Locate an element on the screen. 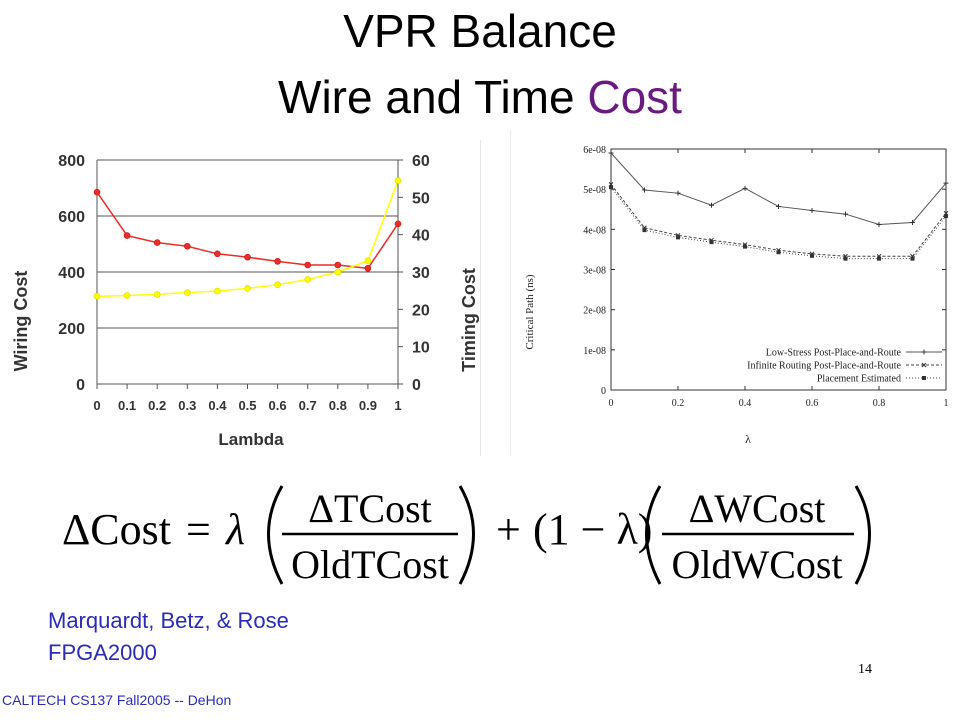 The image size is (960, 720). formula-equals: = is located at coordinates (198, 529).